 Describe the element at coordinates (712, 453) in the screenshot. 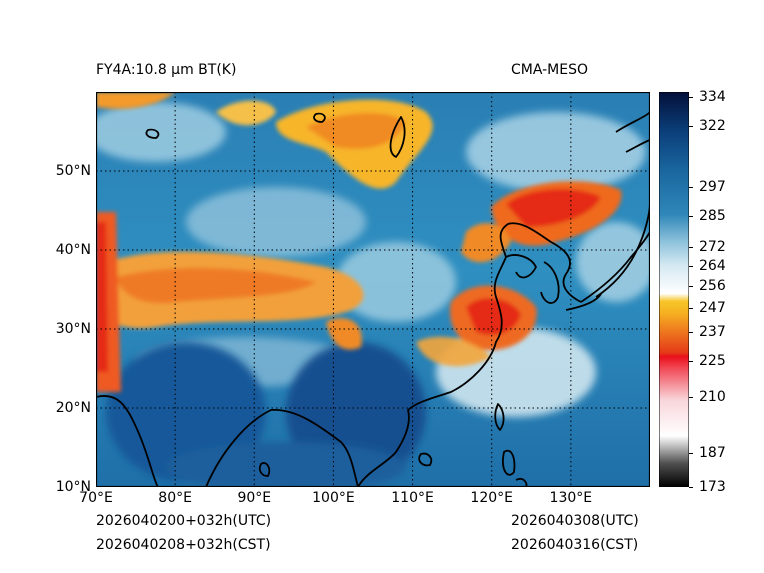

I see `colorbar-tick-label: 187` at that location.